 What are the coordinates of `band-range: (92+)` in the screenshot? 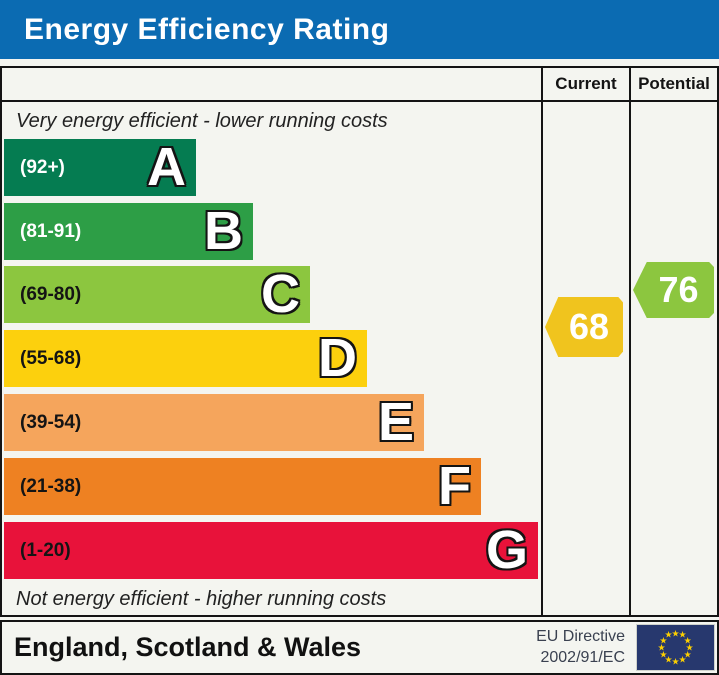 It's located at (42, 167).